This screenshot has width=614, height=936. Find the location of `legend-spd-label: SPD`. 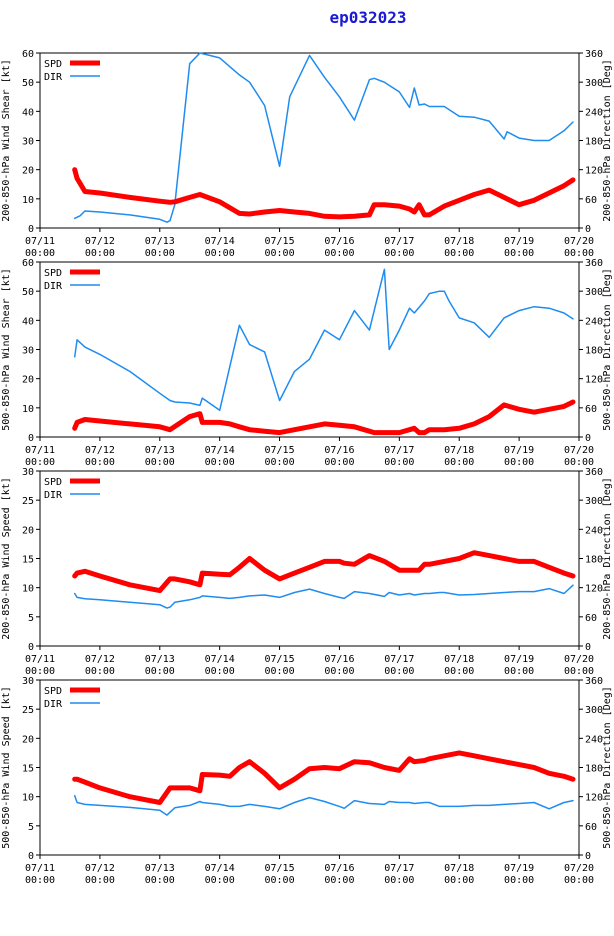

legend-spd-label: SPD is located at coordinates (53, 482).